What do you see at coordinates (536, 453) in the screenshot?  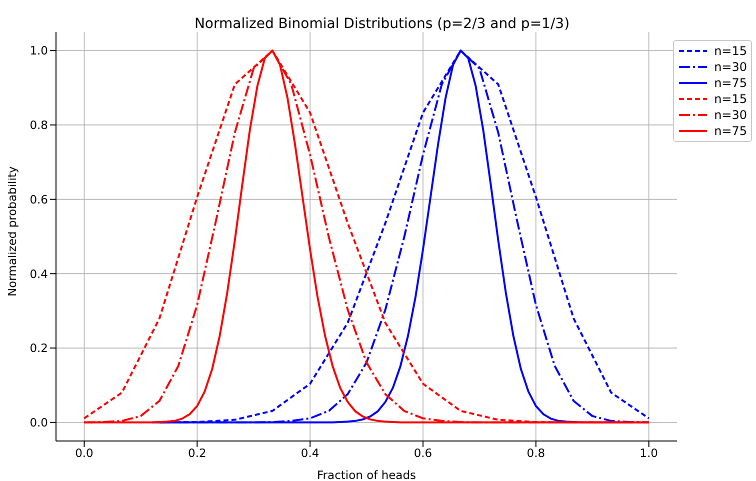 I see `x-tick-label: 0.8` at bounding box center [536, 453].